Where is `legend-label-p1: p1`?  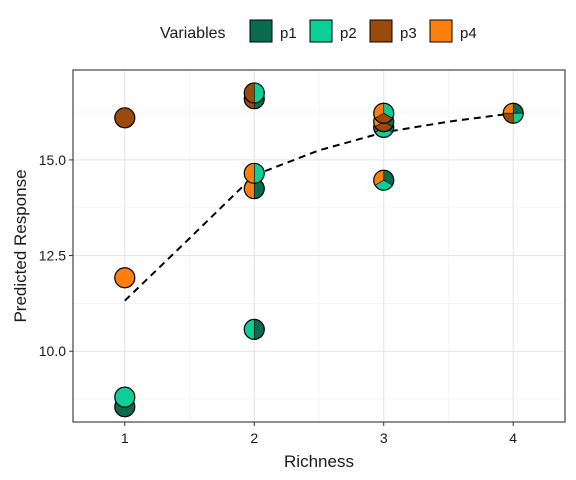 legend-label-p1: p1 is located at coordinates (288, 33).